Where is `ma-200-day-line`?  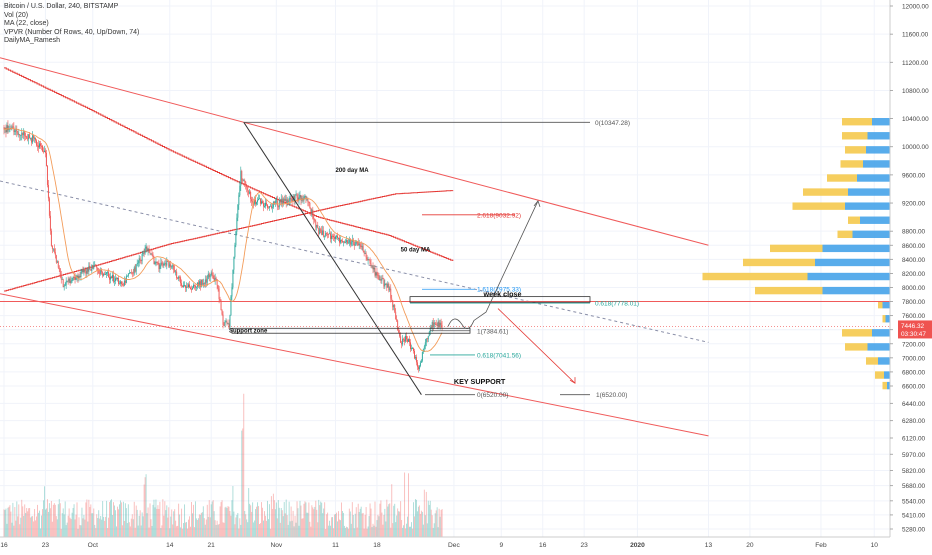
ma-200-day-line is located at coordinates (229, 241).